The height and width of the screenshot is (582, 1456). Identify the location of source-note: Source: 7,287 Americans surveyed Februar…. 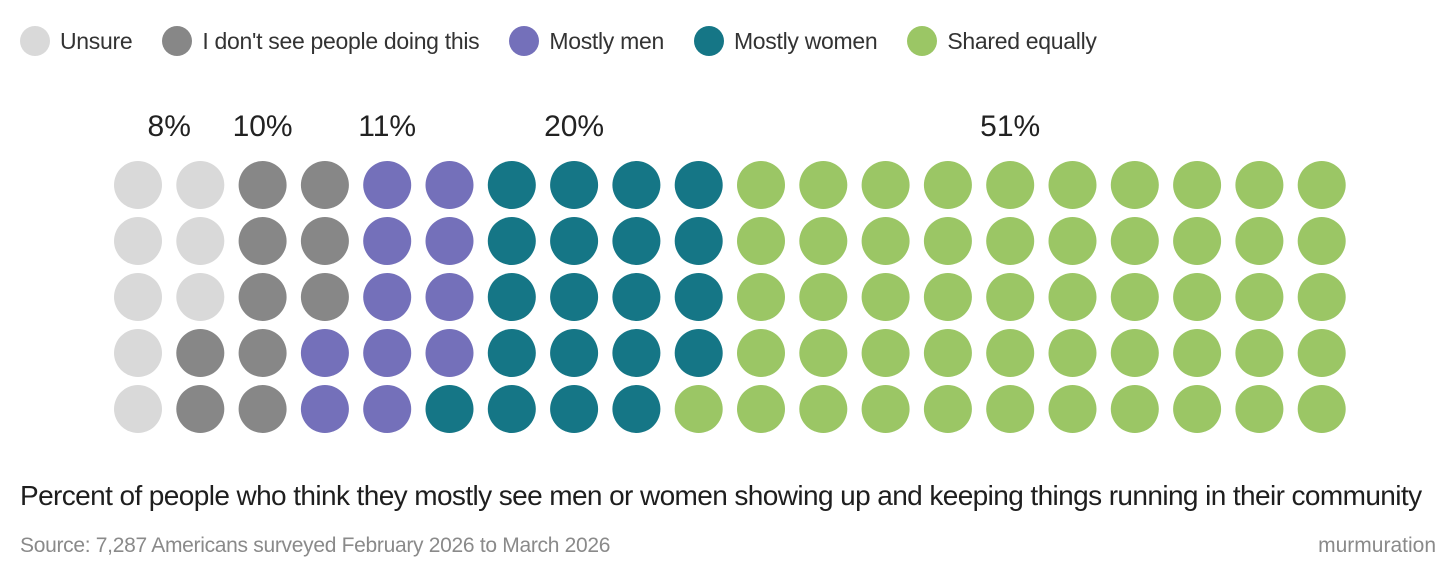
(315, 545).